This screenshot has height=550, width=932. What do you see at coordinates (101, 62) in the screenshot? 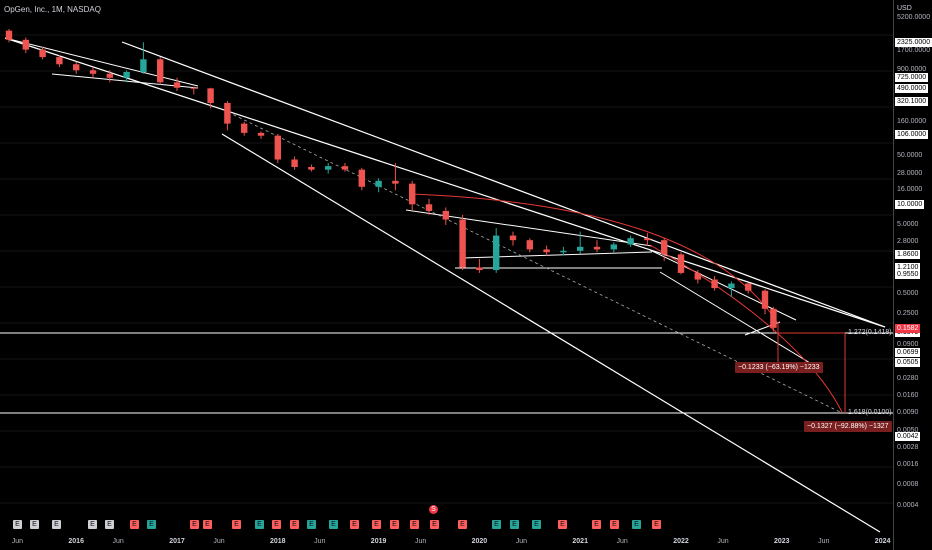
I see `wedge-upper-line` at bounding box center [101, 62].